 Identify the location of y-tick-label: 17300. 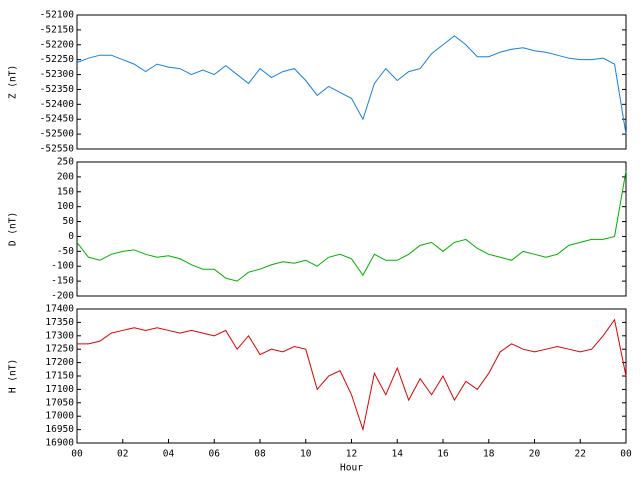
(59, 335).